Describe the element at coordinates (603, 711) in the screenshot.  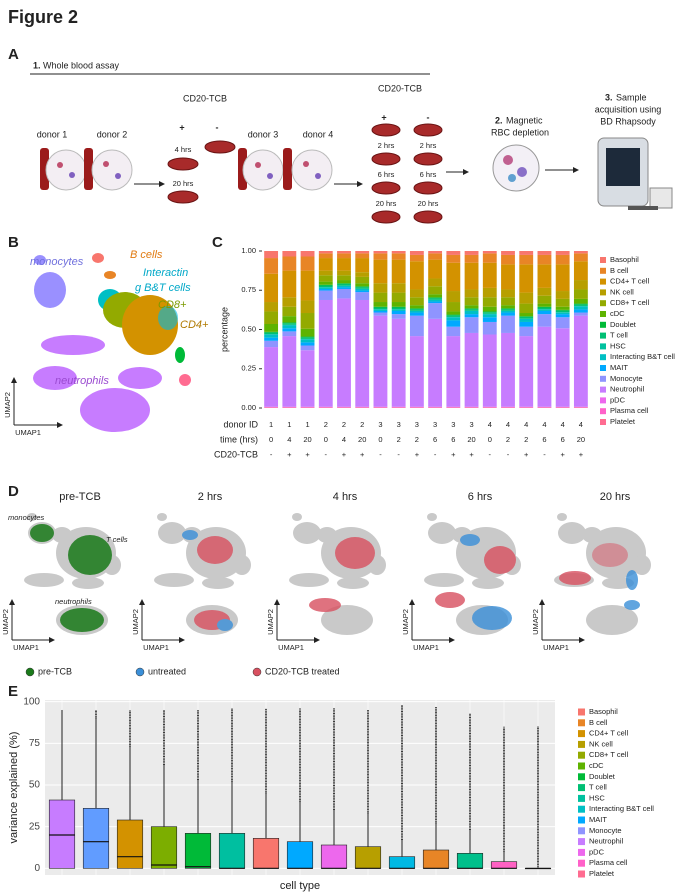
I see `legend-label: Basophil` at that location.